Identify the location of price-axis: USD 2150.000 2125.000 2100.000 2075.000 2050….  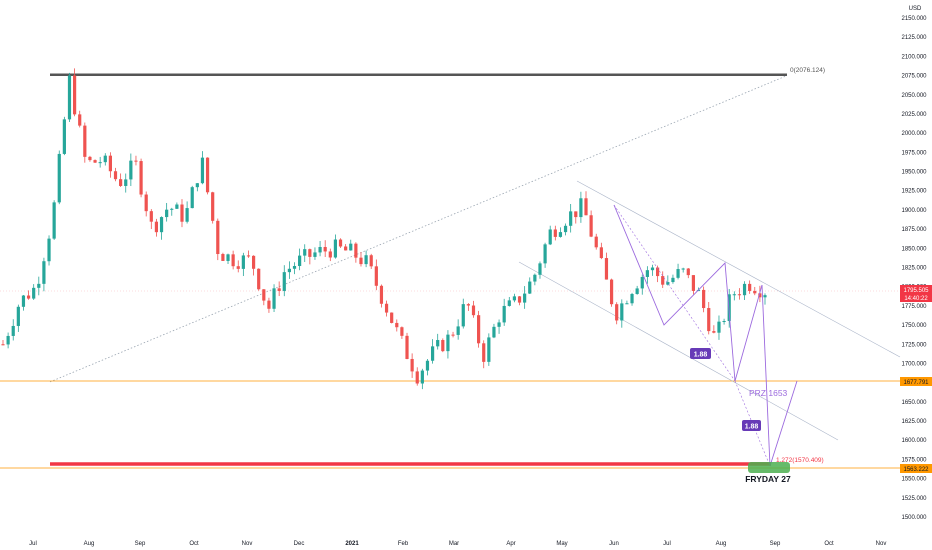
(914, 263).